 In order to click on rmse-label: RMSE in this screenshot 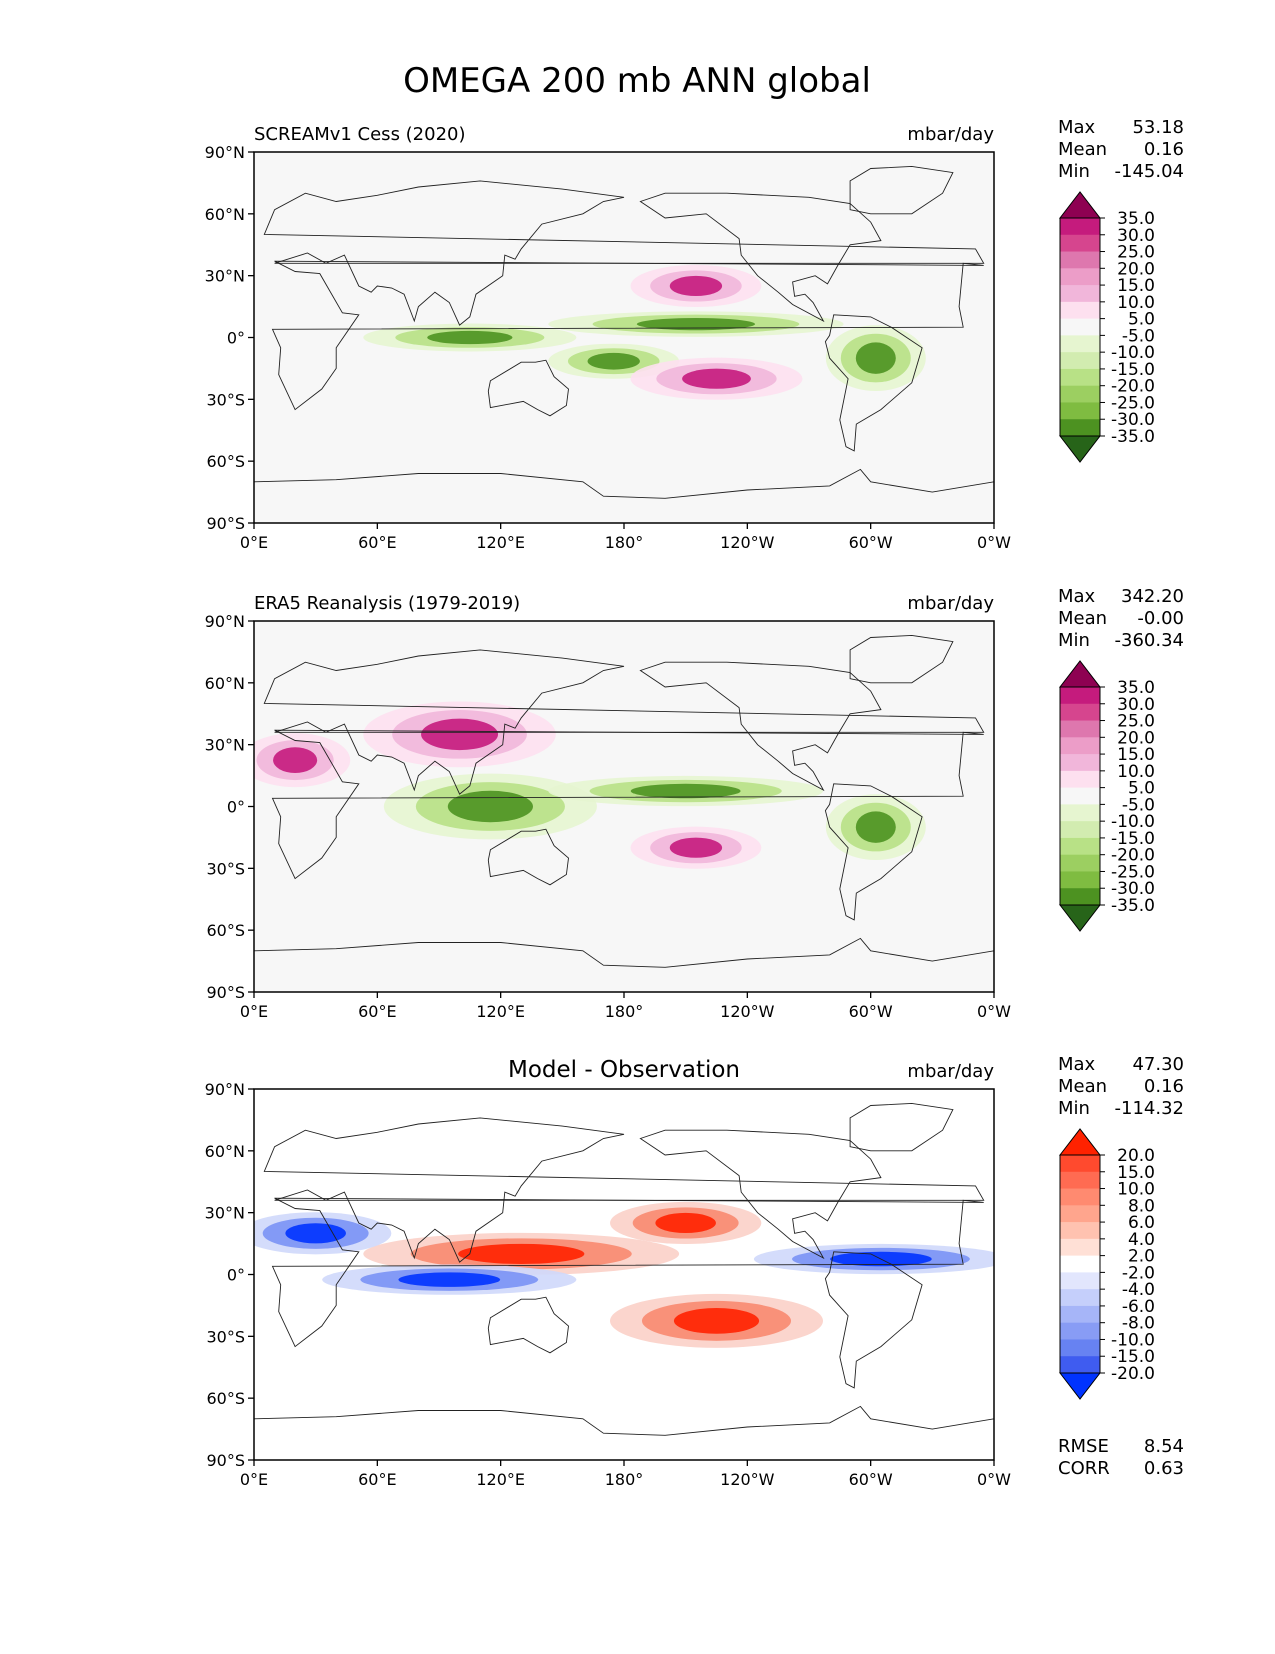, I will do `click(1083, 1446)`.